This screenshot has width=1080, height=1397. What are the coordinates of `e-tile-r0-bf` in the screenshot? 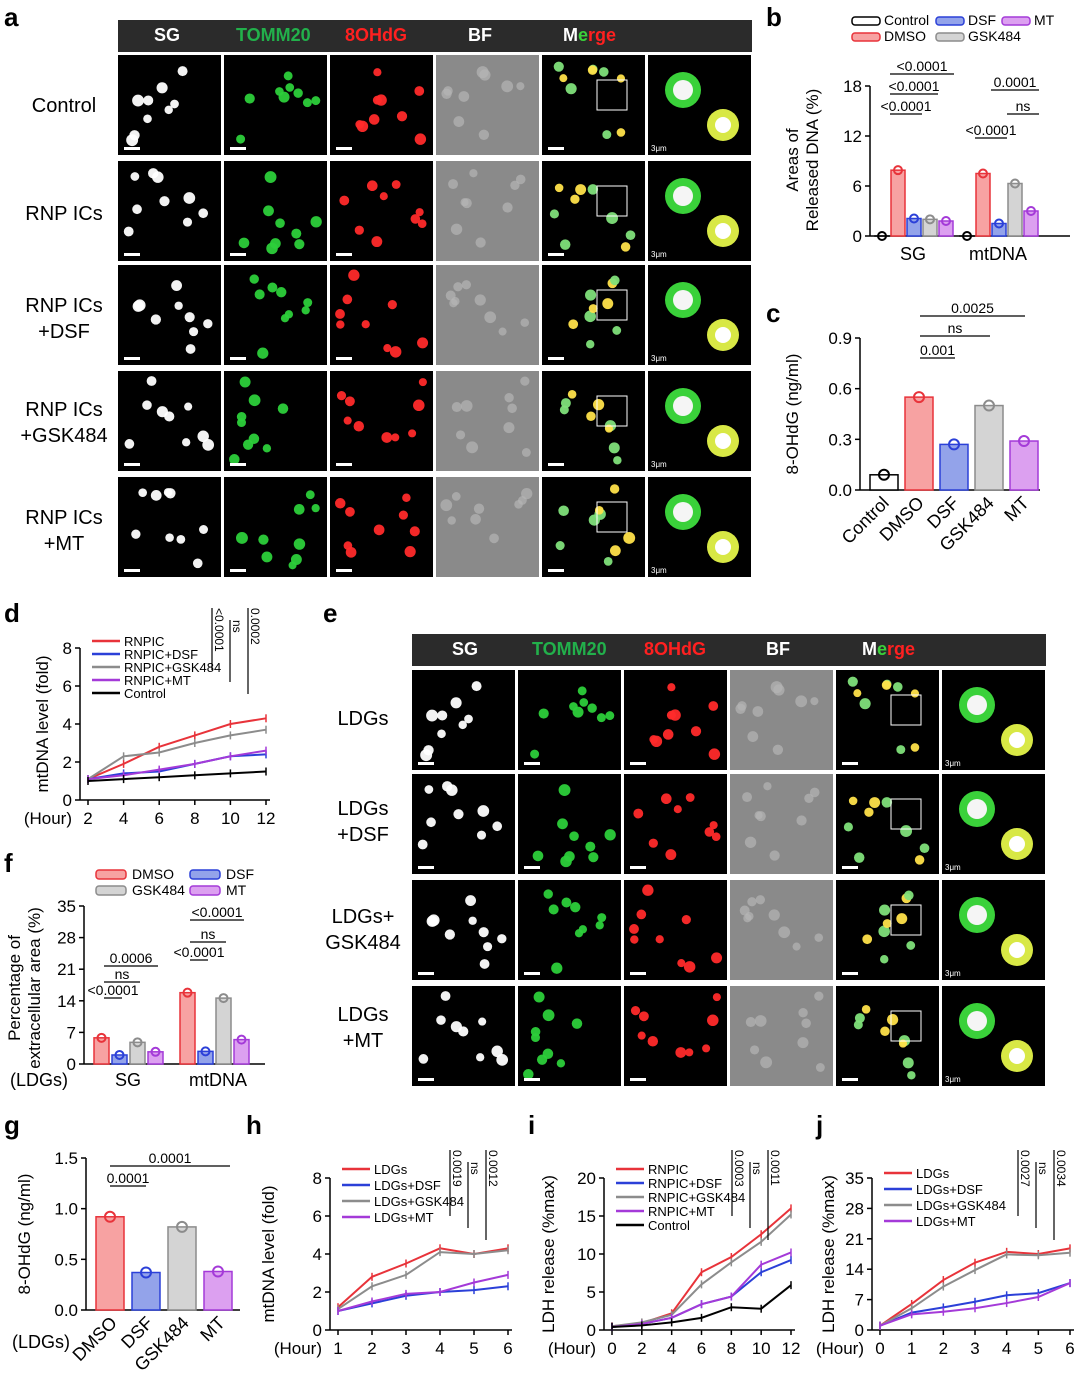 It's located at (781, 720).